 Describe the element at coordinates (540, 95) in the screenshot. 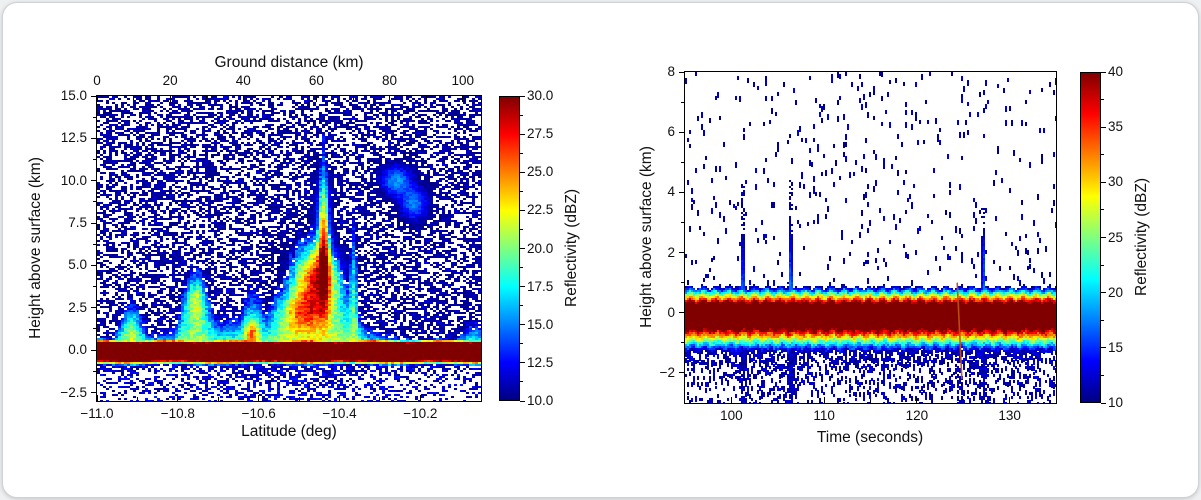

I see `colorbar-tick-label: 30.0` at that location.